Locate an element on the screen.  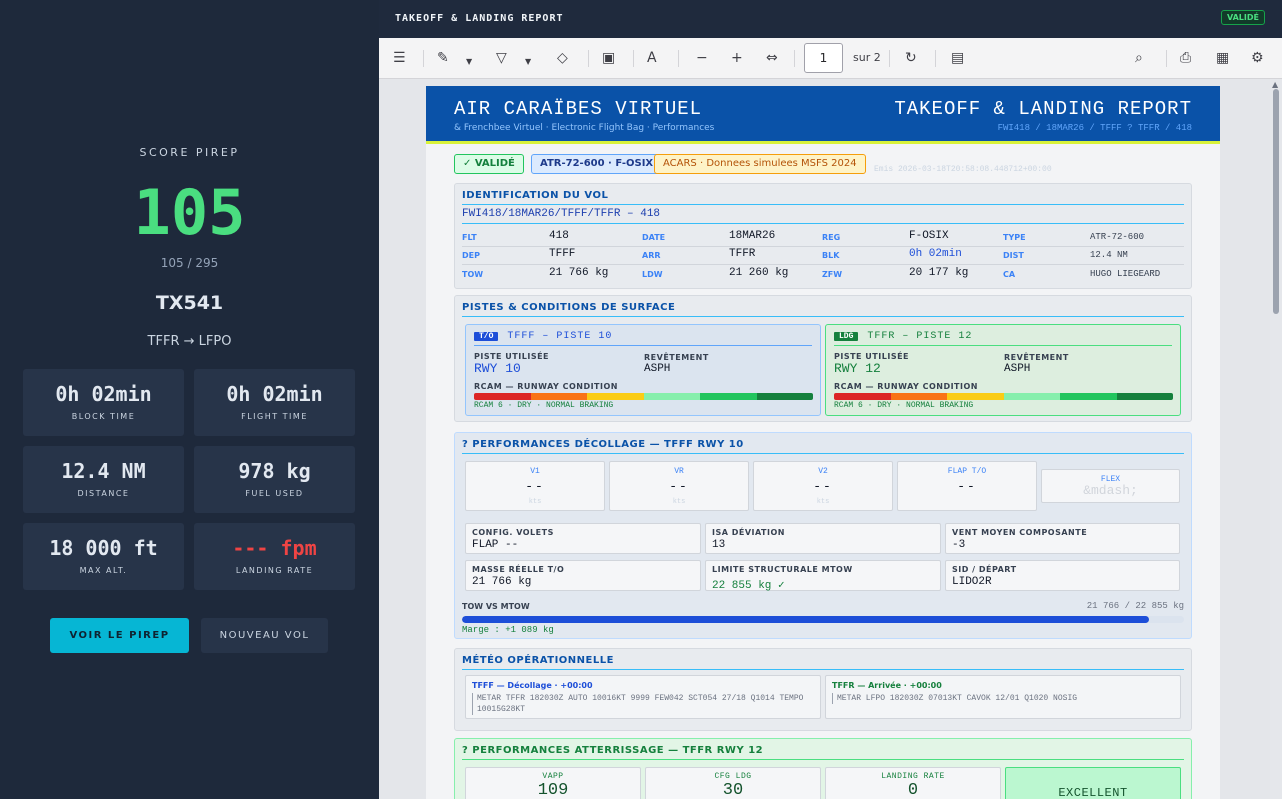
field-value: TFFF is located at coordinates (562, 254).